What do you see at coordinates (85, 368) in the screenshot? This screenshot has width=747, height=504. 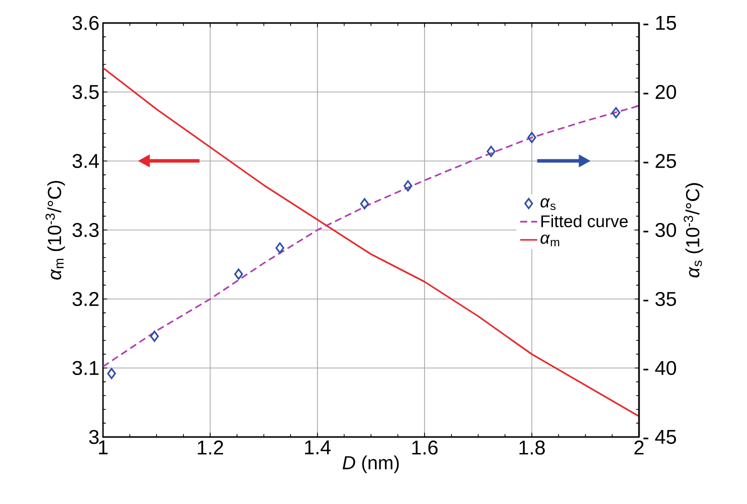 I see `y-tick-label: 3.1` at bounding box center [85, 368].